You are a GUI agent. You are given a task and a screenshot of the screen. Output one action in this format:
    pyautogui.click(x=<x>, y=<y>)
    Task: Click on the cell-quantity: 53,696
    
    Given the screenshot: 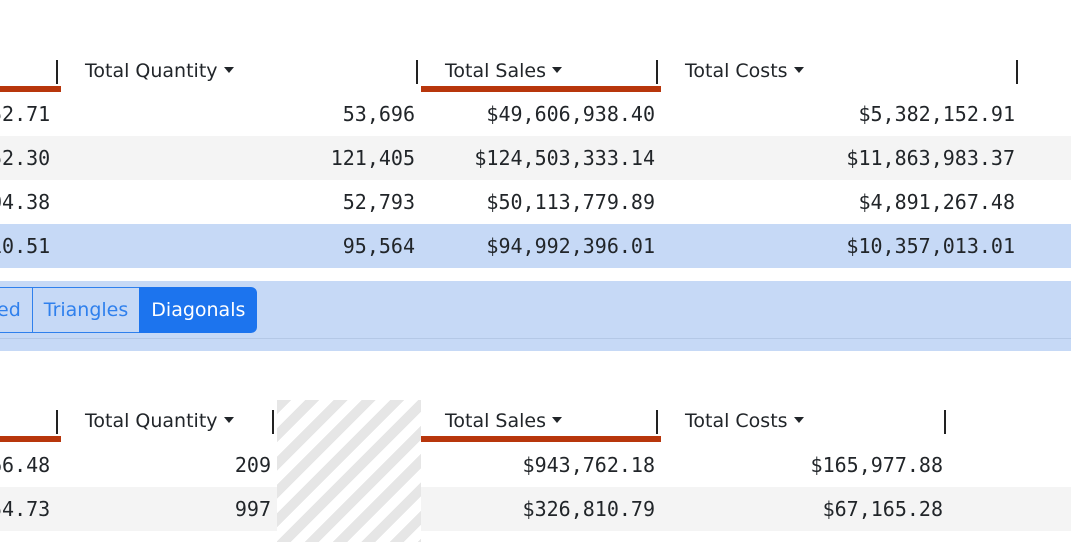 What is the action you would take?
    pyautogui.click(x=378, y=114)
    